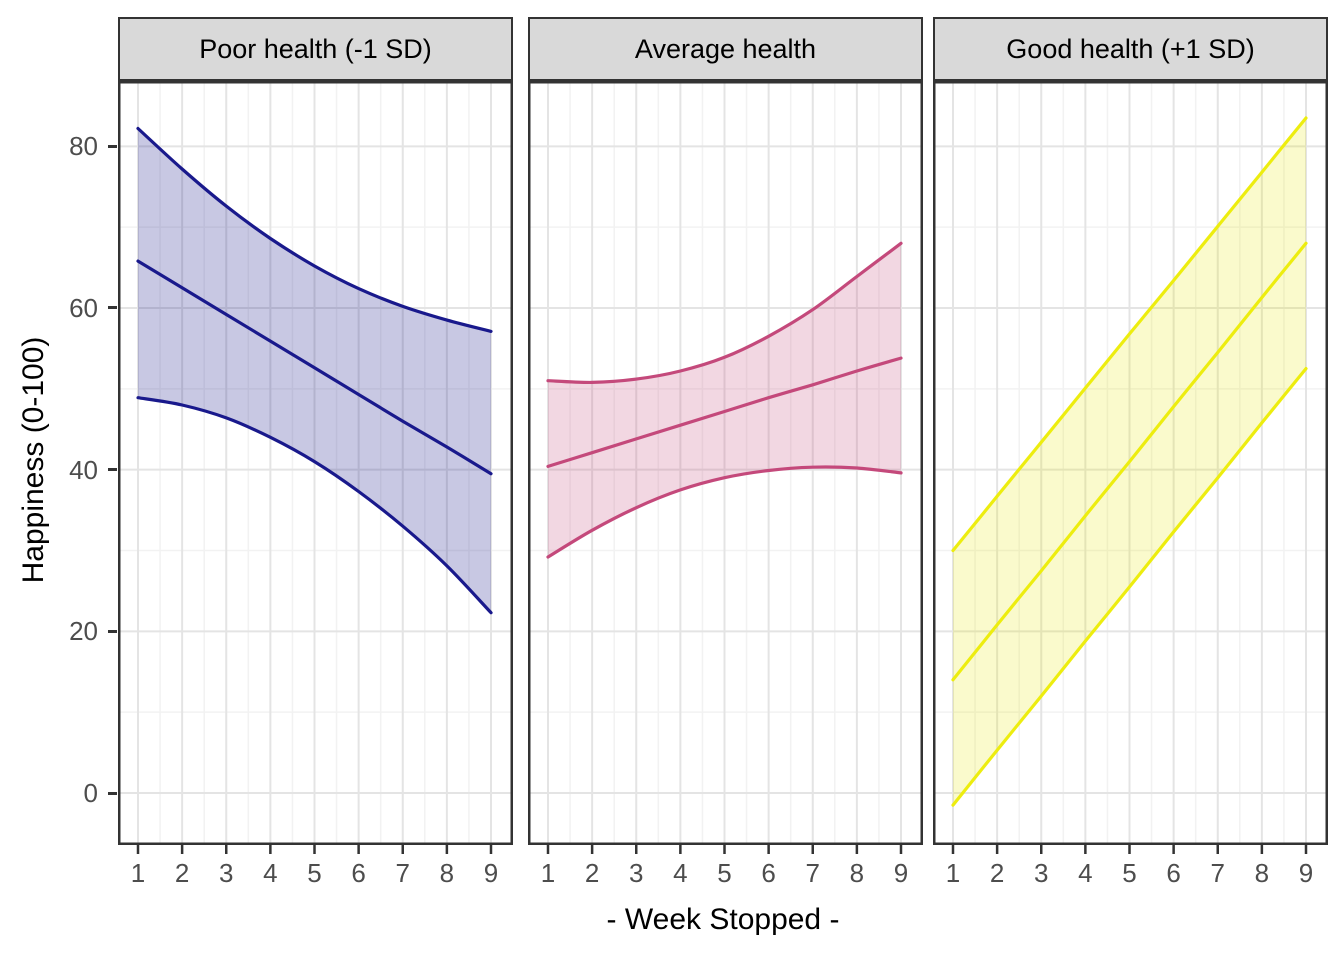 The width and height of the screenshot is (1344, 960). What do you see at coordinates (90, 793) in the screenshot?
I see `y-tick-label: 0` at bounding box center [90, 793].